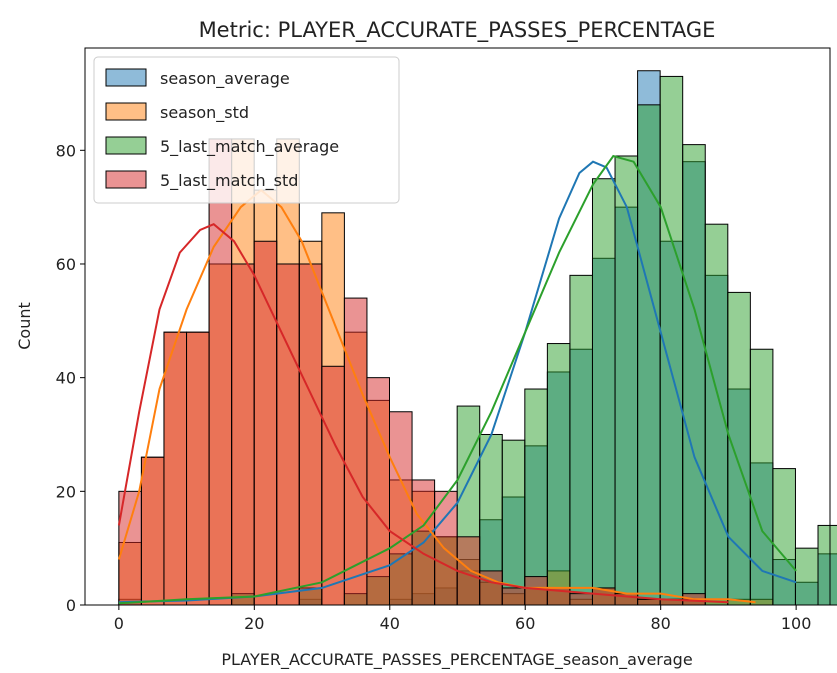 The image size is (837, 673). What do you see at coordinates (126, 179) in the screenshot?
I see `legend-swatch-5_last_match_std` at bounding box center [126, 179].